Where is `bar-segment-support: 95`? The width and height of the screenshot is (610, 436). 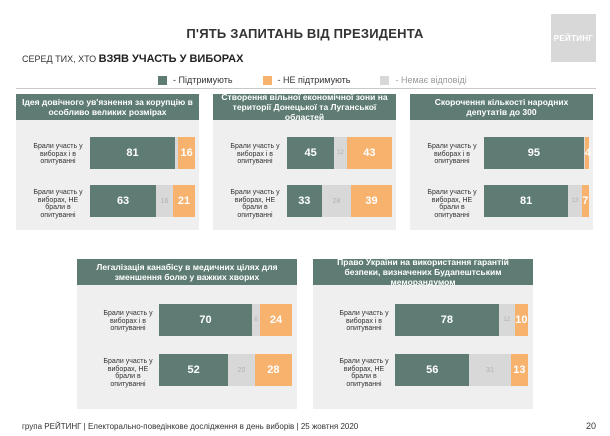 bar-segment-support: 95 is located at coordinates (534, 153).